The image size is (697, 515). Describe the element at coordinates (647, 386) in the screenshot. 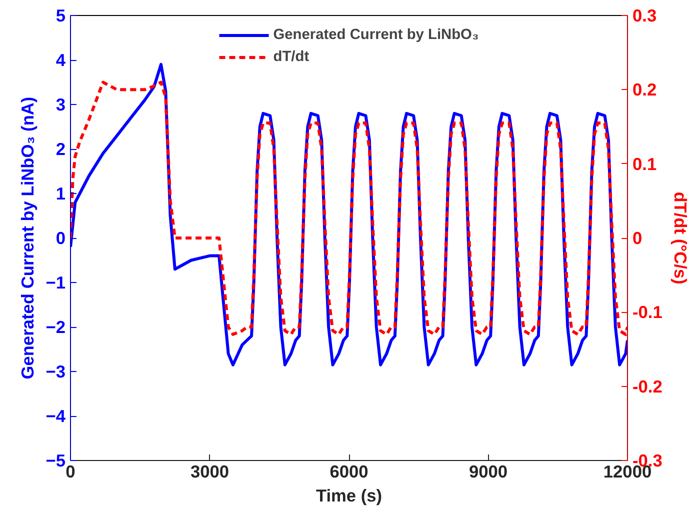

I see `y2-tick-label: -0.2` at that location.